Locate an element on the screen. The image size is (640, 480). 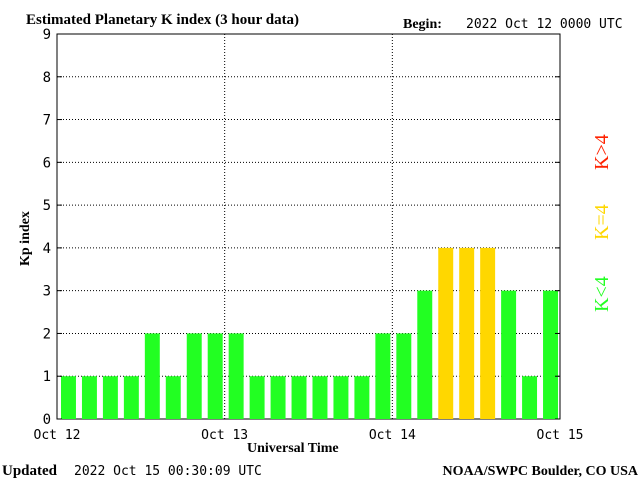
updated-value: 2022 Oct 15 00:30:09 UTC is located at coordinates (168, 471).